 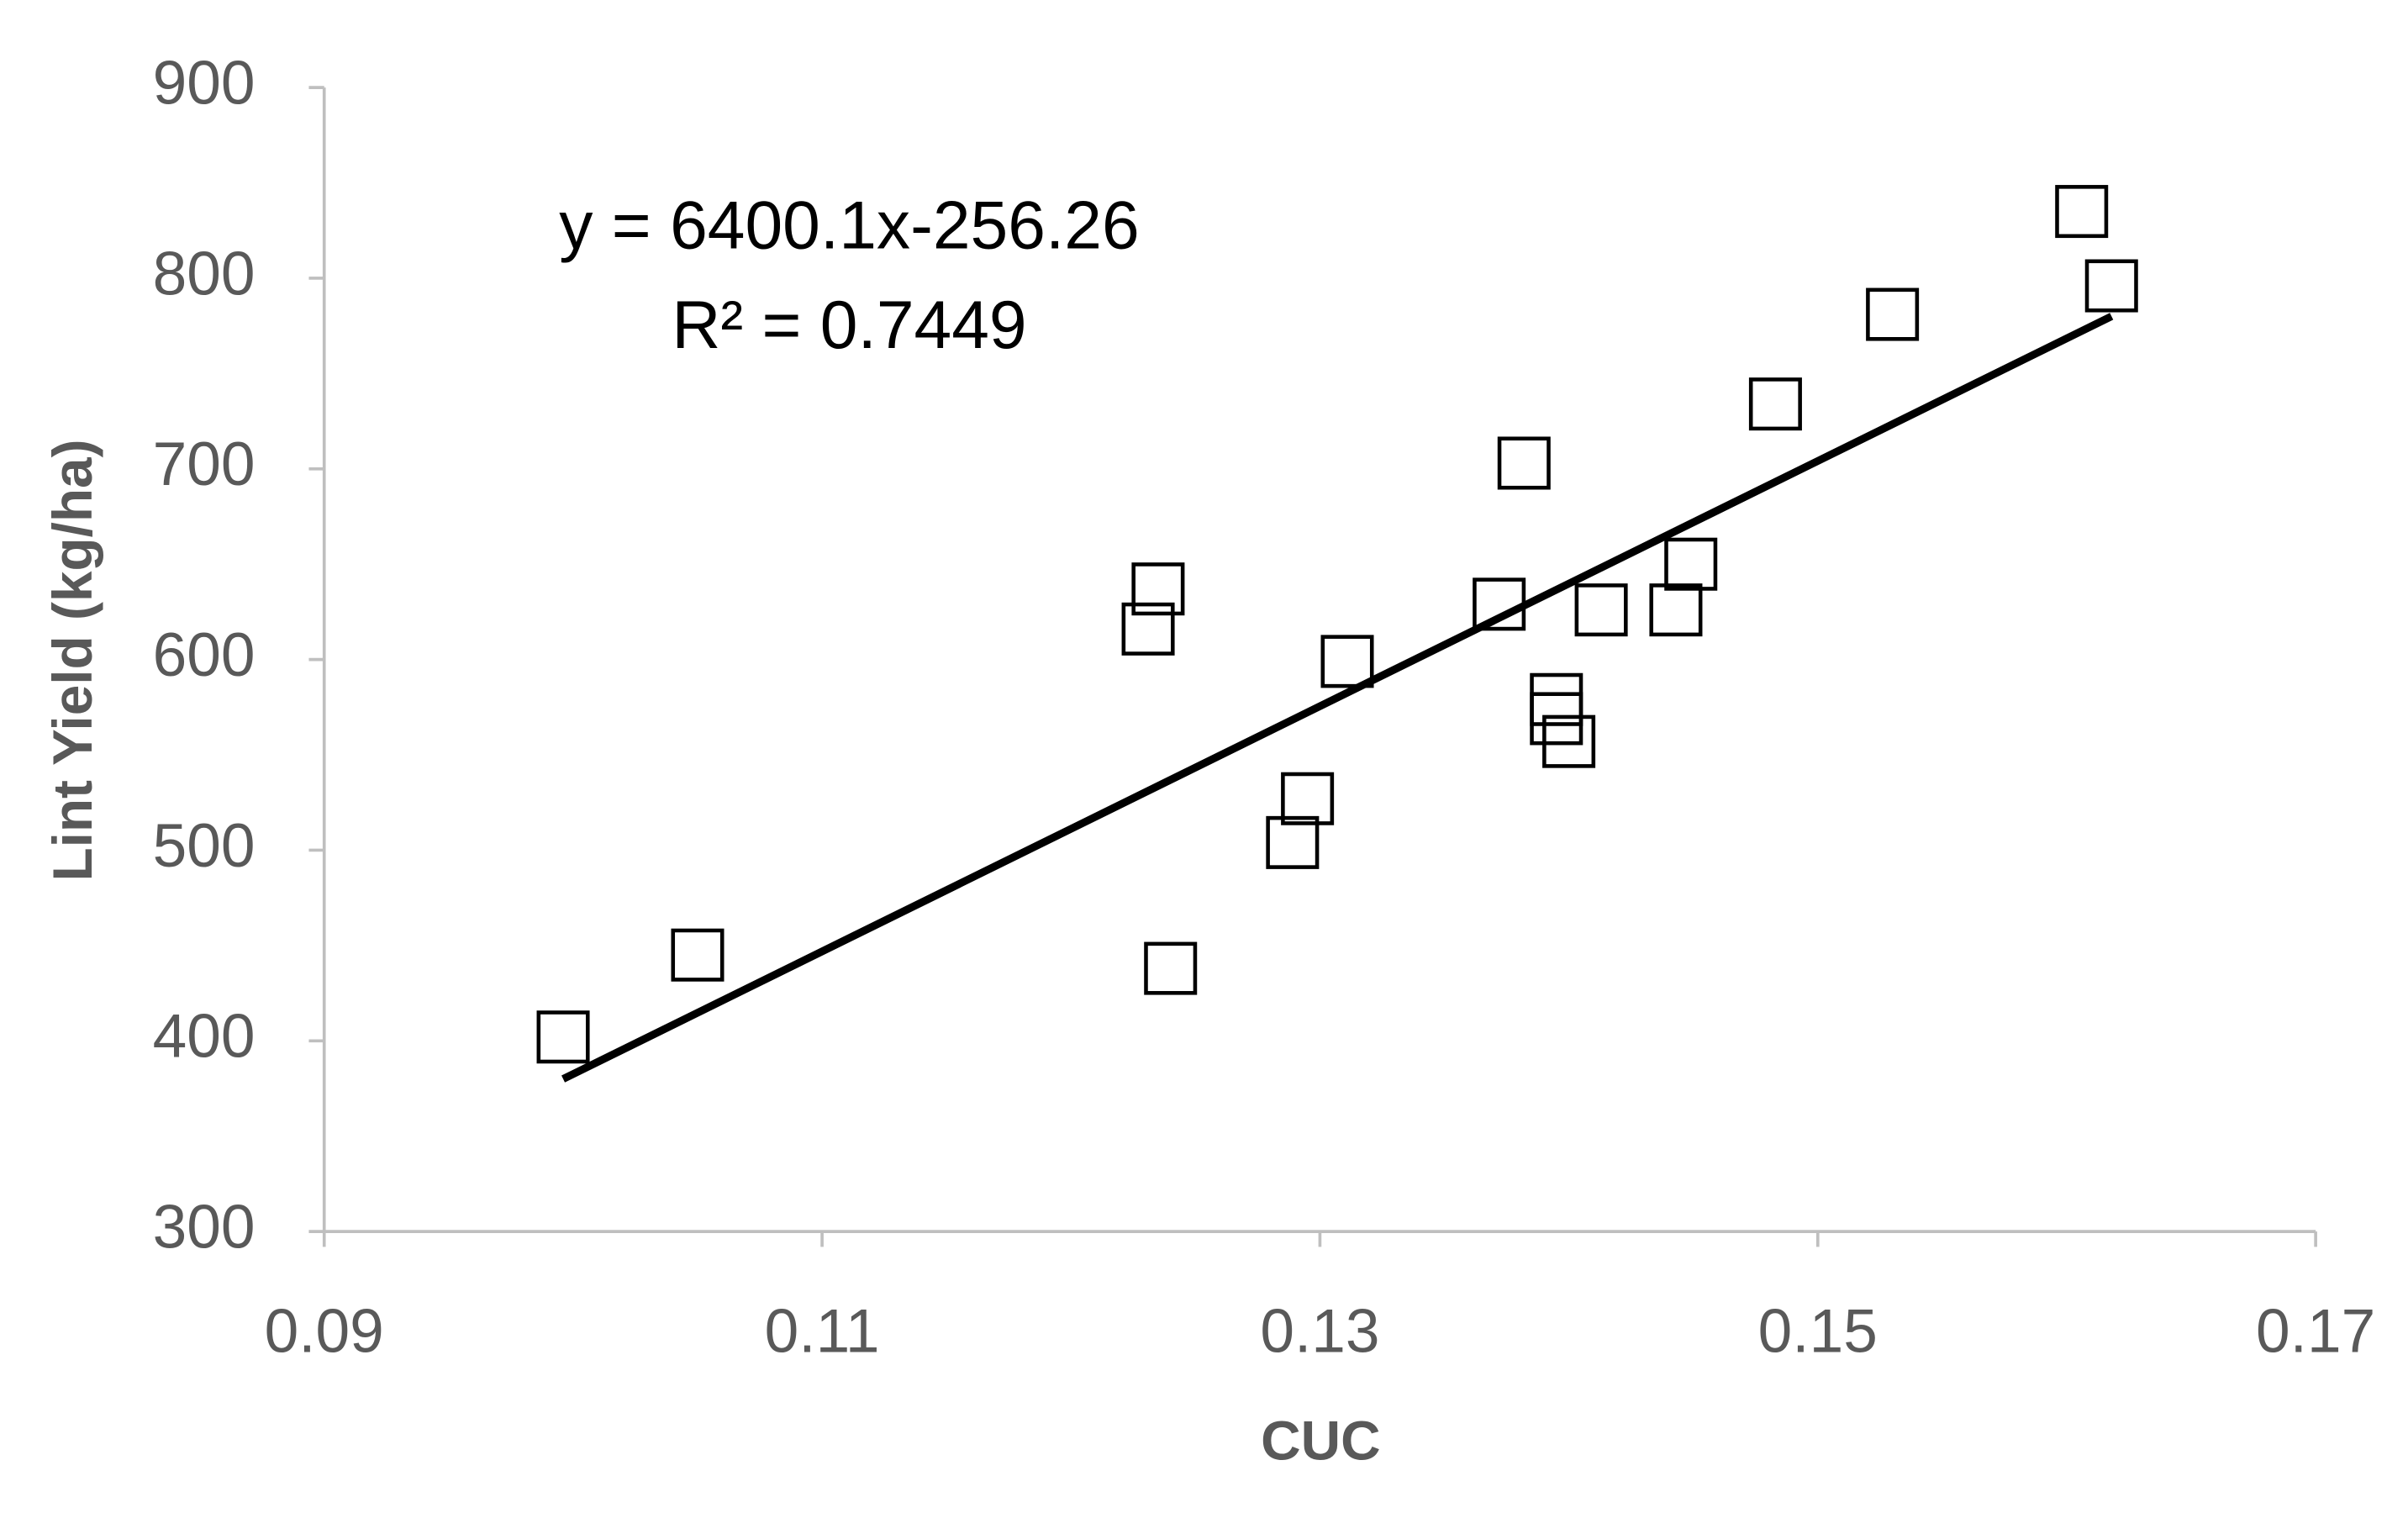 What do you see at coordinates (822, 1332) in the screenshot?
I see `x-tick-label: 0.11` at bounding box center [822, 1332].